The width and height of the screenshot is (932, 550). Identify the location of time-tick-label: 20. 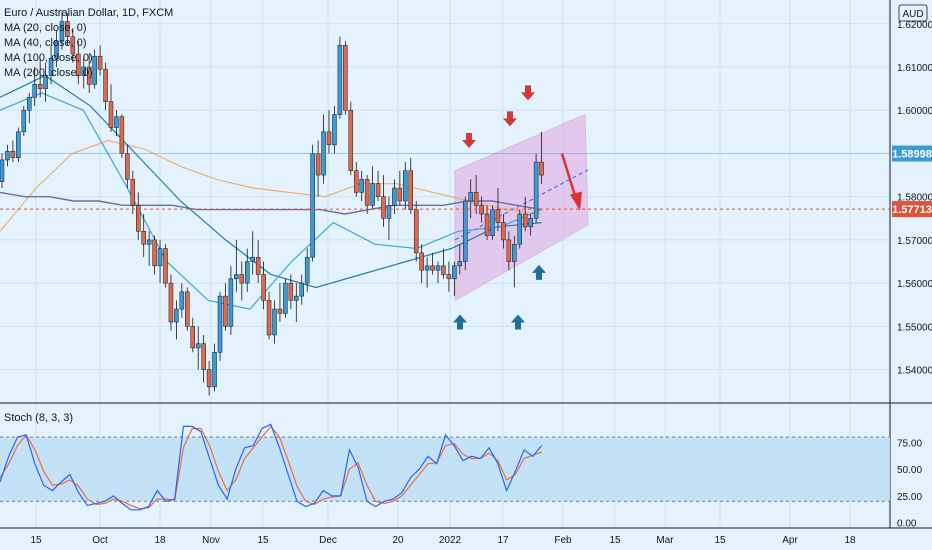
(398, 540).